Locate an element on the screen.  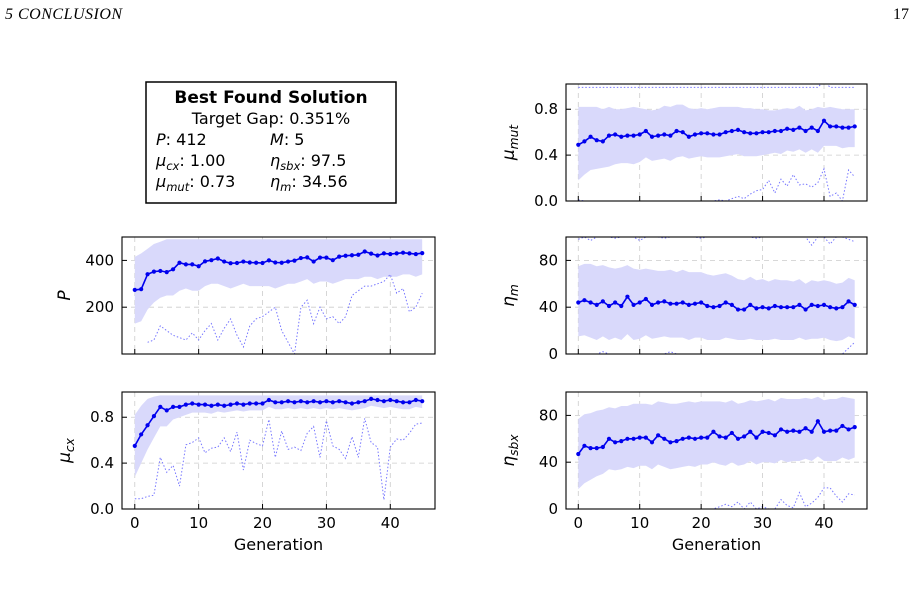
summary-line-left: μmut: 0.73 is located at coordinates (195, 183).